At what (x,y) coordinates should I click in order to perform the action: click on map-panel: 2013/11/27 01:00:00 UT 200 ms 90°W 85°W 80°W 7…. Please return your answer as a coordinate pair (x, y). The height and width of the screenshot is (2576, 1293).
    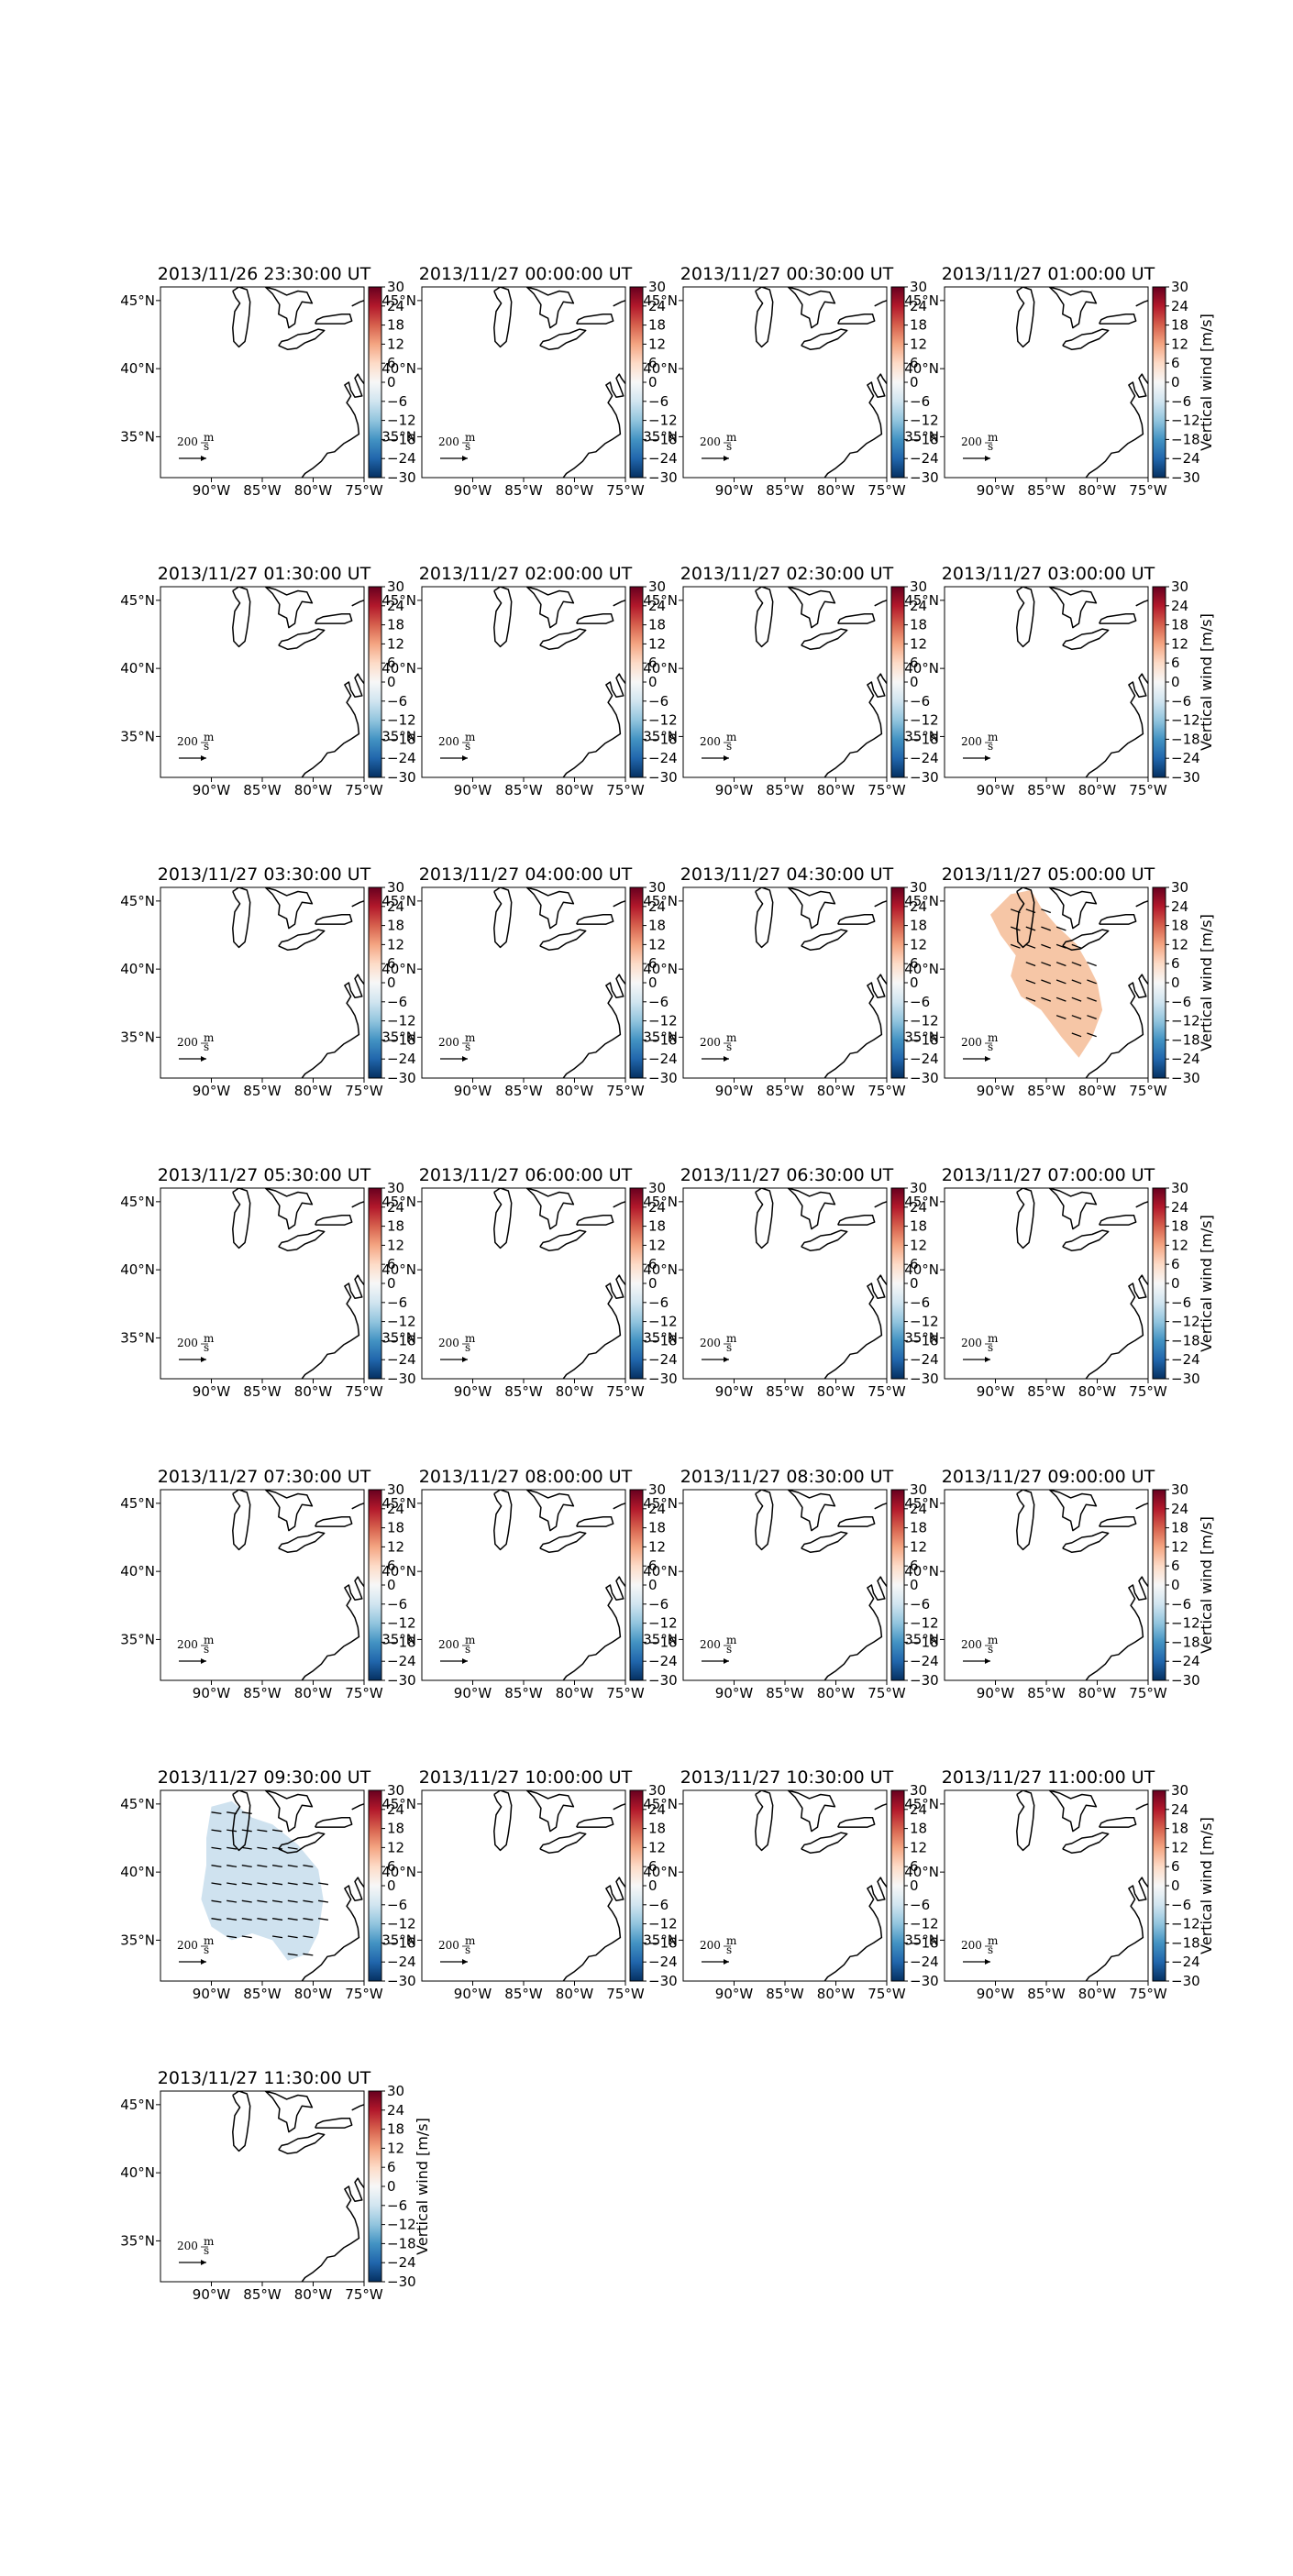
    Looking at the image, I should click on (1059, 381).